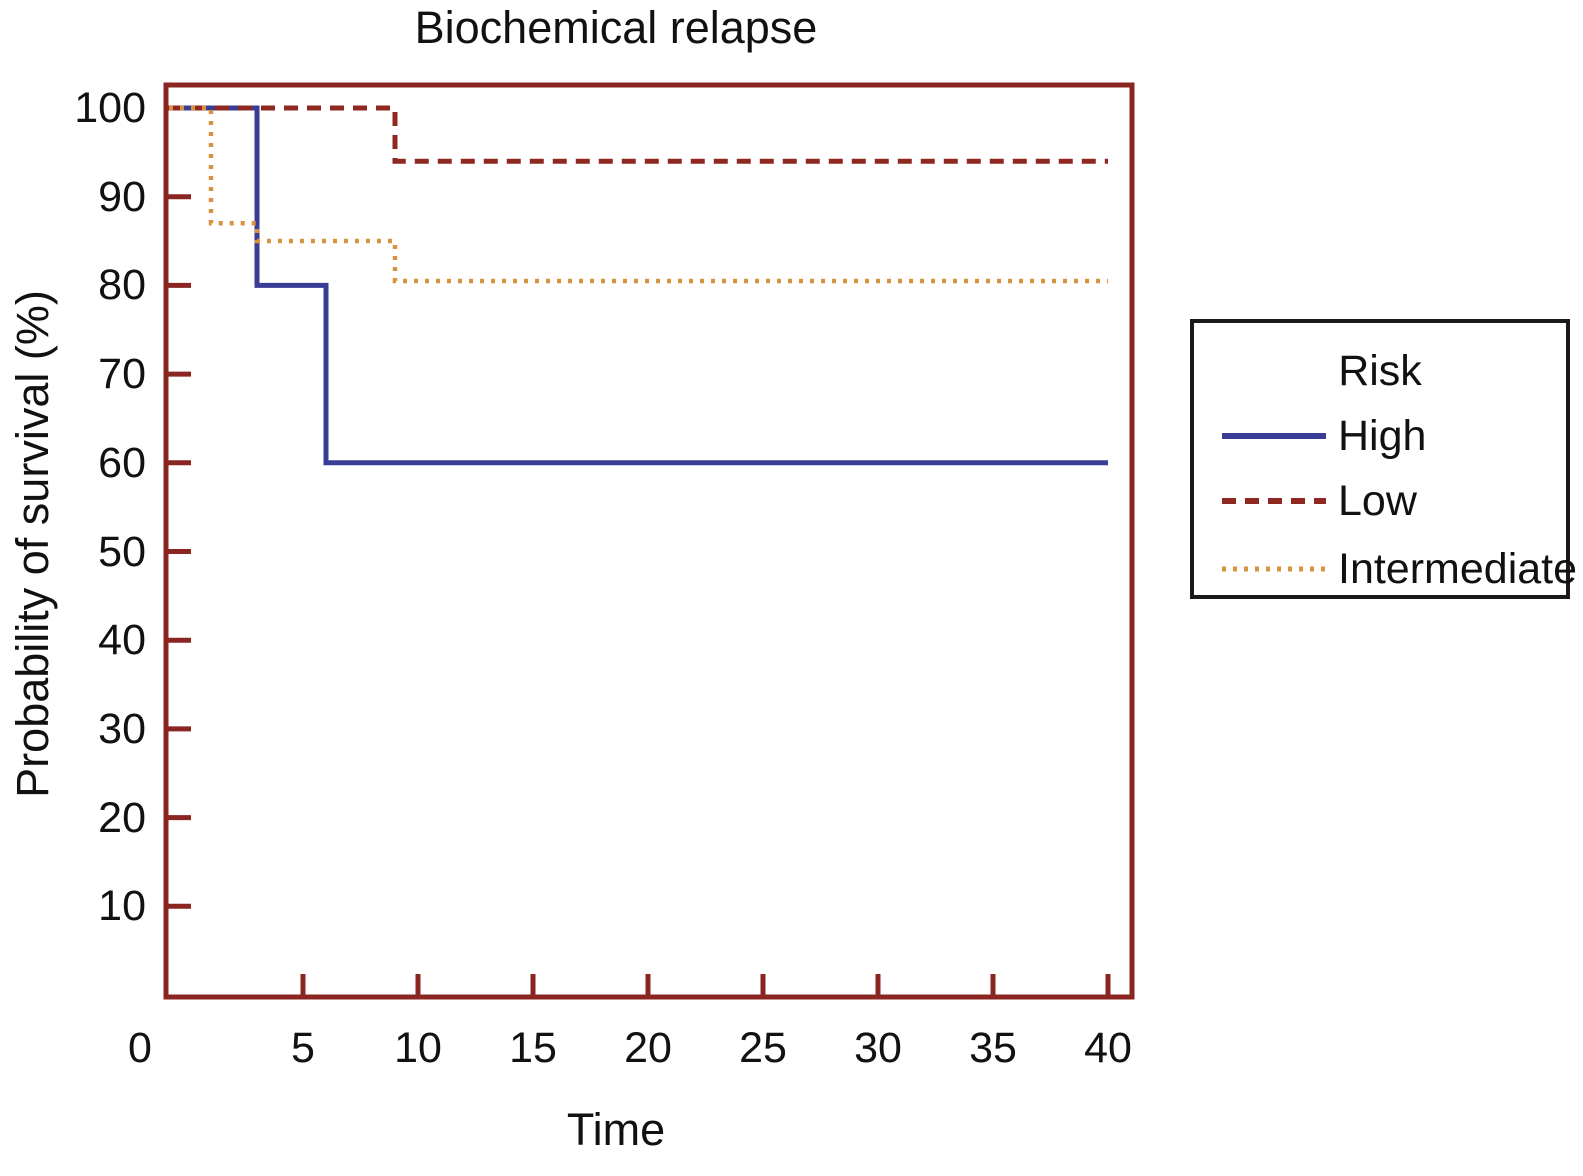 The image size is (1583, 1176). I want to click on x-tick-label: 0, so click(140, 1048).